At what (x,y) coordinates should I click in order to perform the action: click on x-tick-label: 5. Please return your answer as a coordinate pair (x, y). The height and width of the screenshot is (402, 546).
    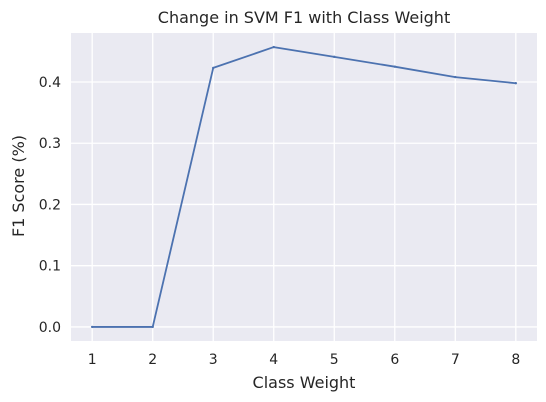
    Looking at the image, I should click on (334, 360).